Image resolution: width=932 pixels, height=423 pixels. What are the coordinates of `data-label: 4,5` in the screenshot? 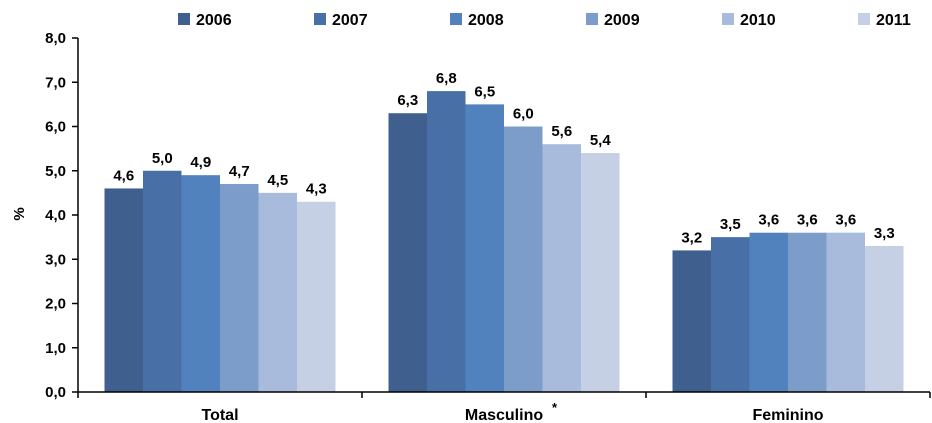 It's located at (277, 180).